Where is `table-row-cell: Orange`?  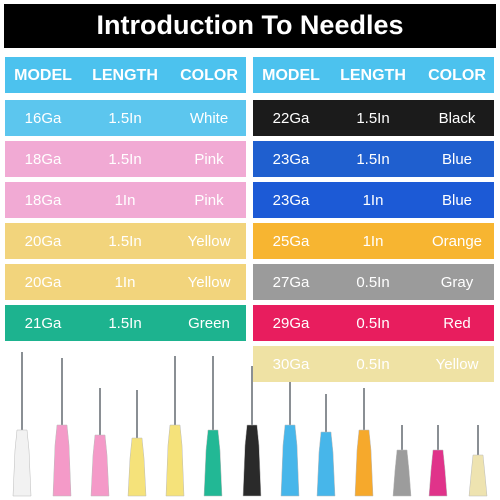
table-row-cell: Orange is located at coordinates (457, 241).